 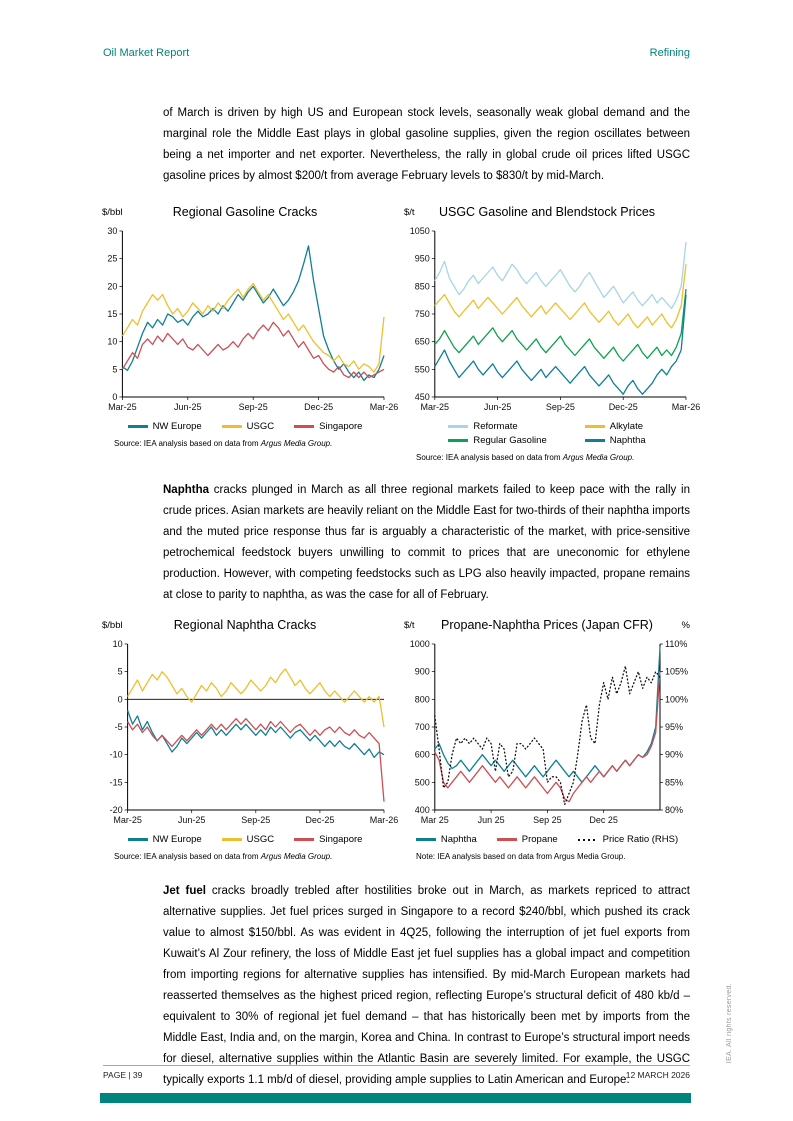 I want to click on legend-label: Price Ratio (RHS), so click(x=640, y=839).